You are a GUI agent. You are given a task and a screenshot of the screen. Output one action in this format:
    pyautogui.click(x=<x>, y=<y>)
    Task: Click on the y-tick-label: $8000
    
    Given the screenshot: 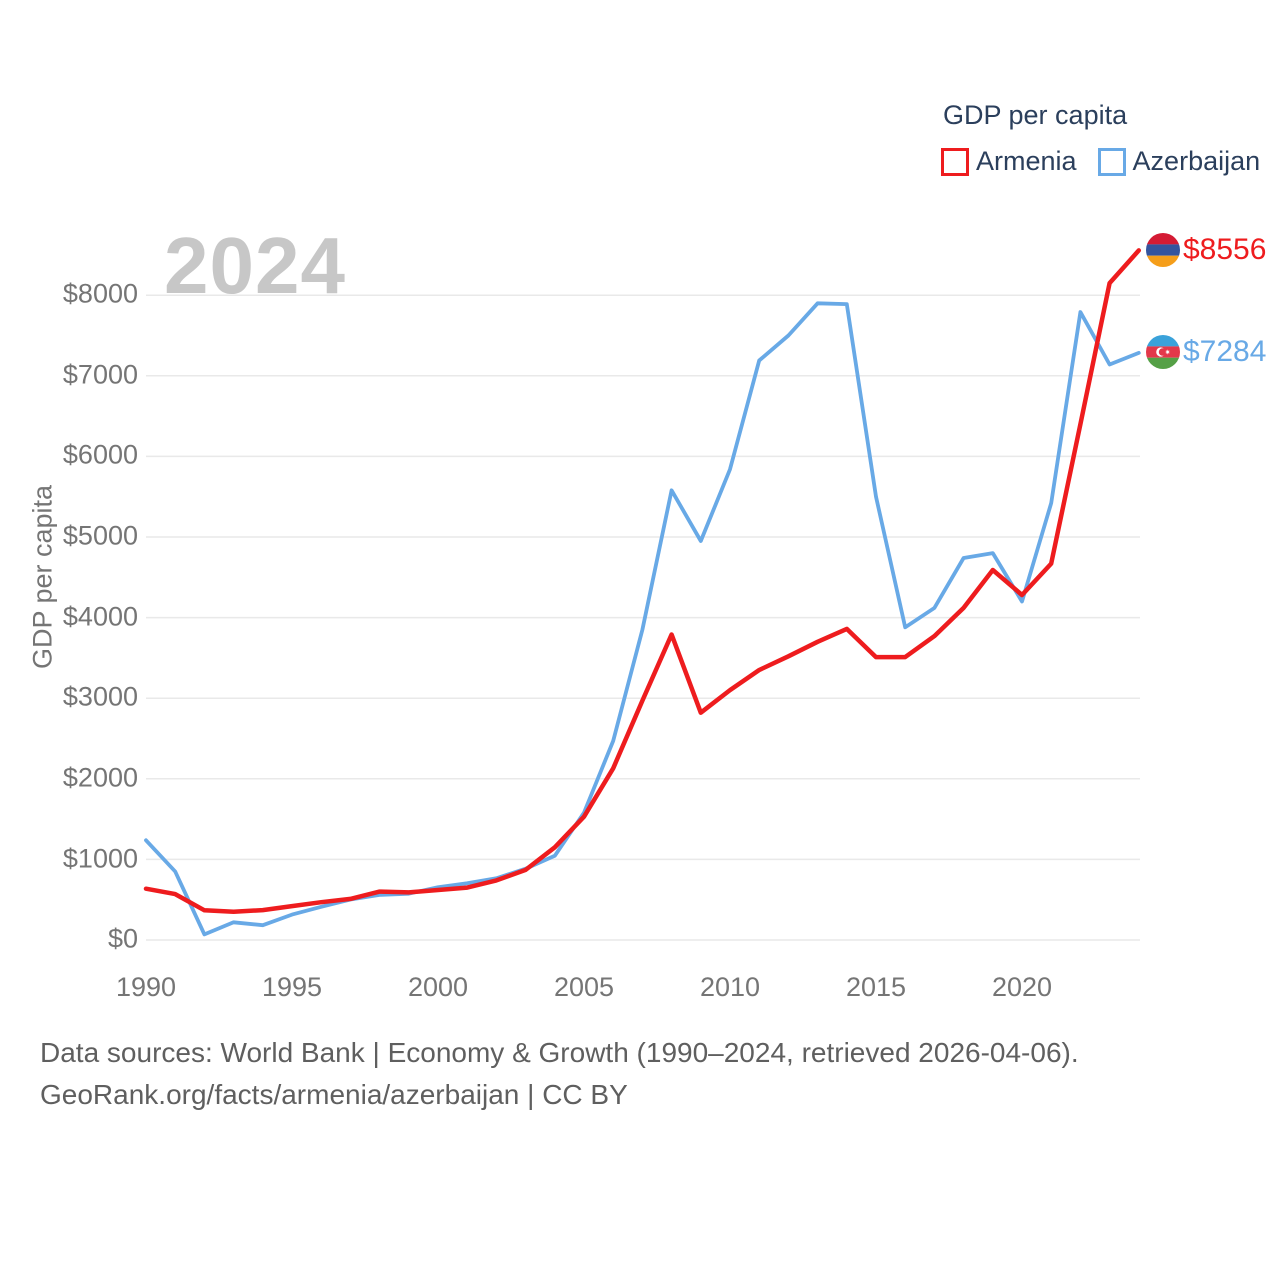 What is the action you would take?
    pyautogui.click(x=100, y=293)
    